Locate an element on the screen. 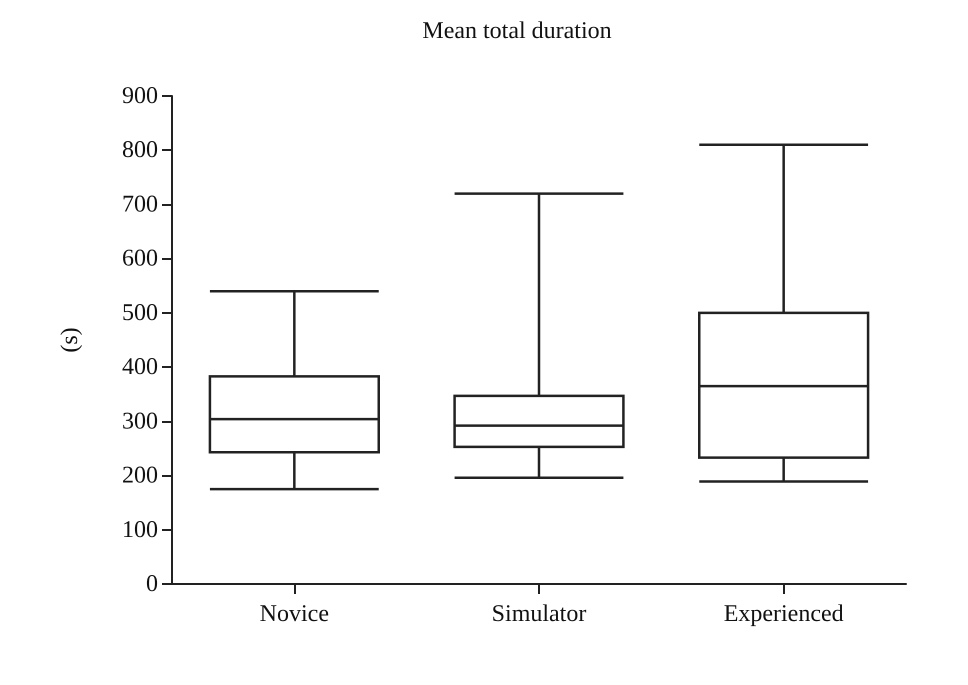 This screenshot has width=968, height=685. y-tick-label: 100 is located at coordinates (140, 529).